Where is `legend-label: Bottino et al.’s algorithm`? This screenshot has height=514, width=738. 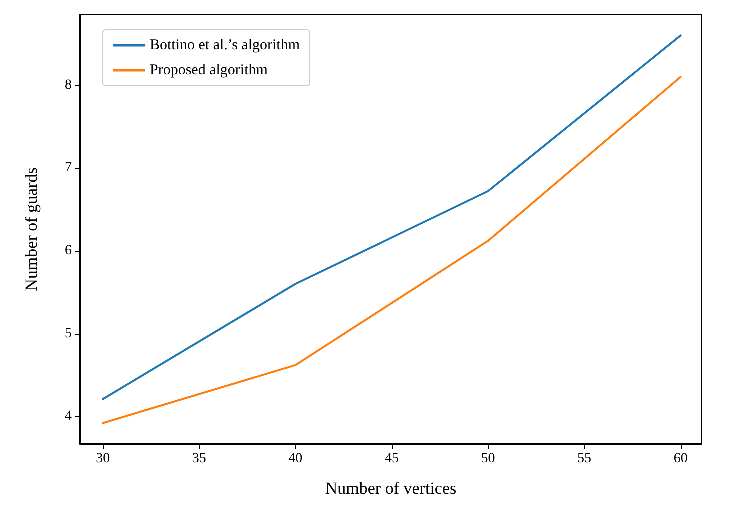 legend-label: Bottino et al.’s algorithm is located at coordinates (225, 46).